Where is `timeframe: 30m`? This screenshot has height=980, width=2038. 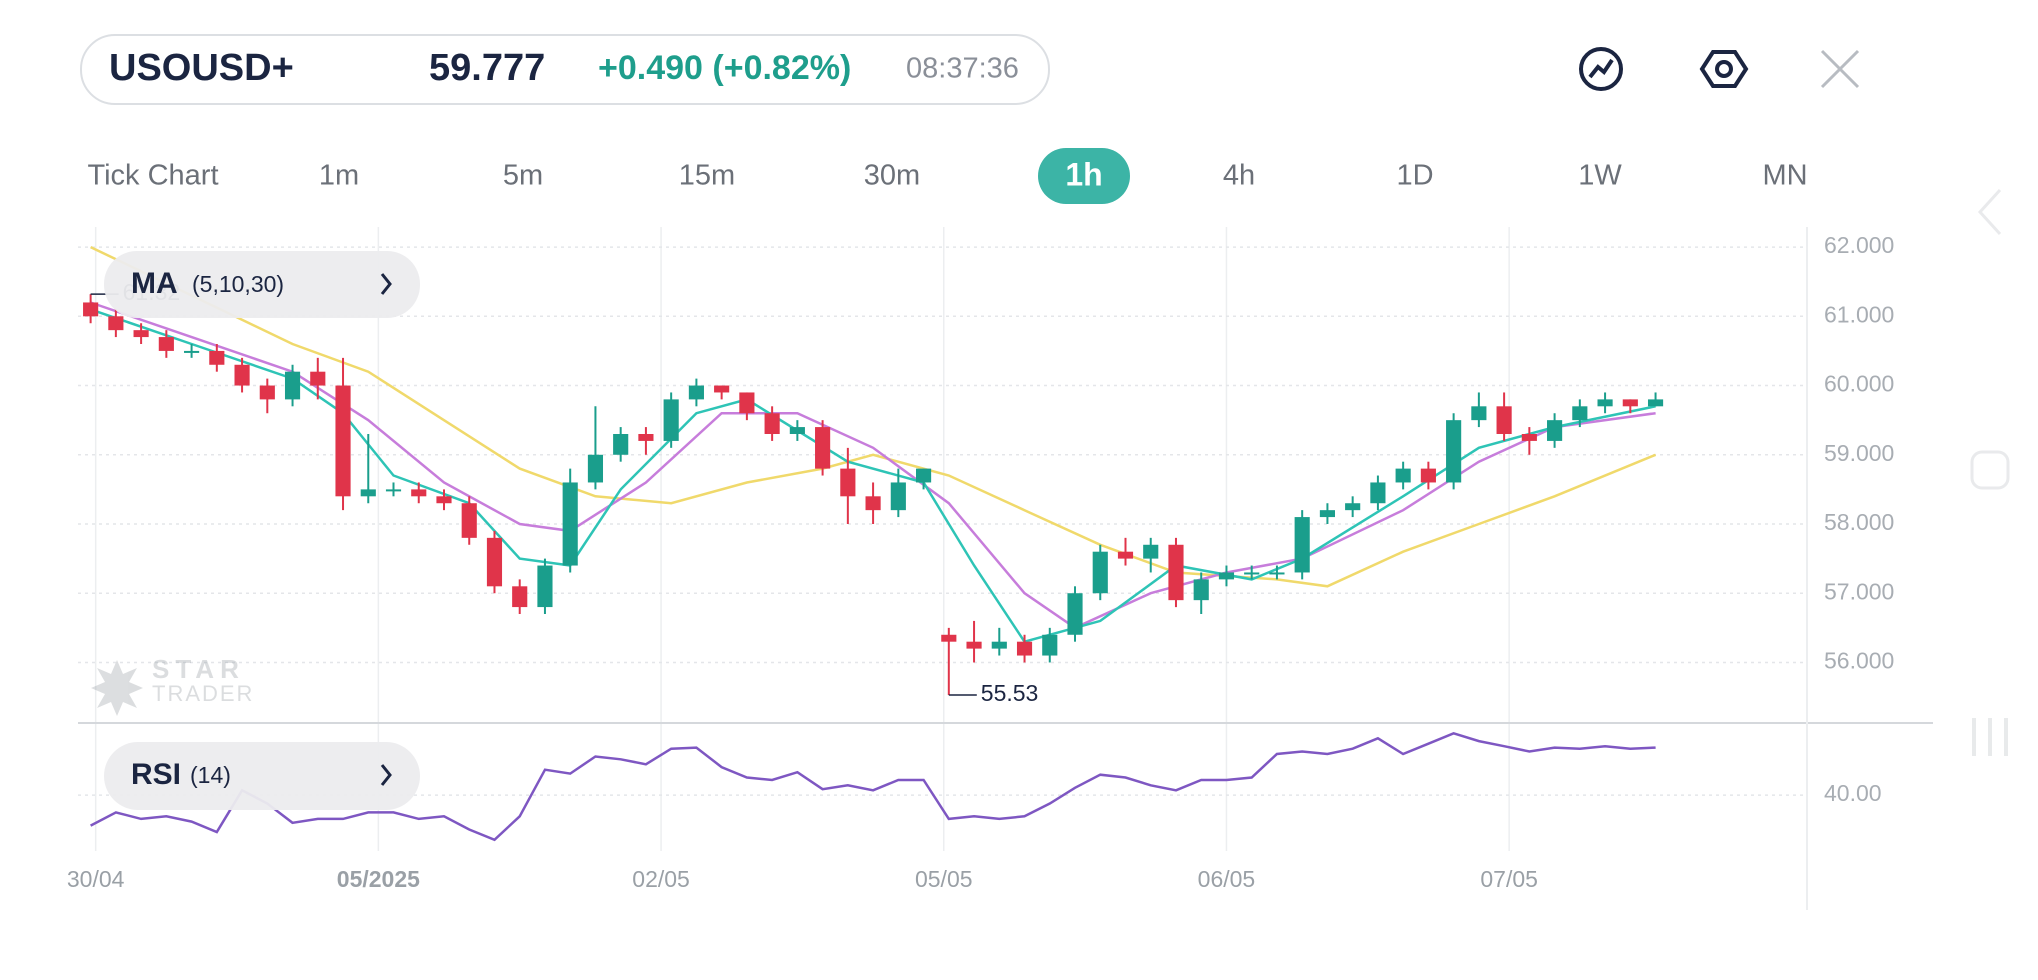 timeframe: 30m is located at coordinates (892, 176).